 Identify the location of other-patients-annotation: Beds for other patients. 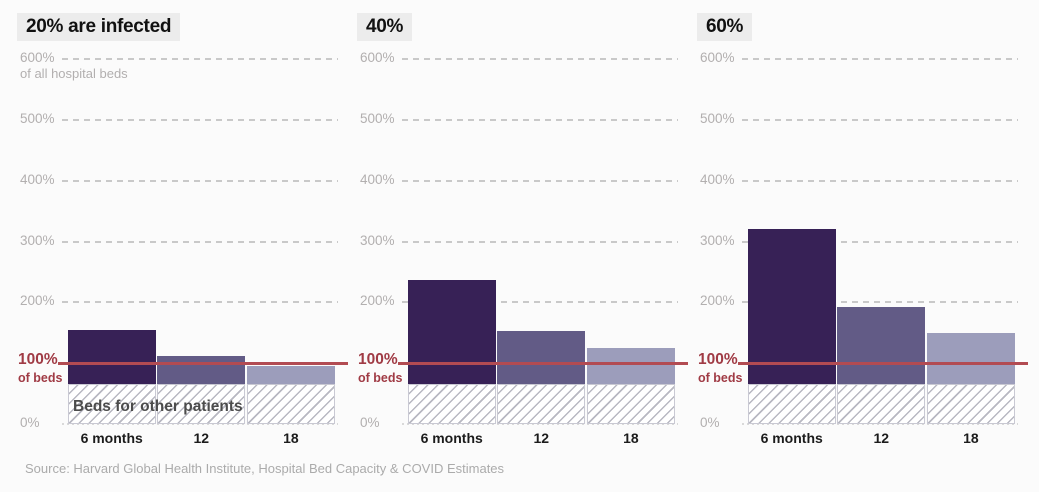
(158, 406).